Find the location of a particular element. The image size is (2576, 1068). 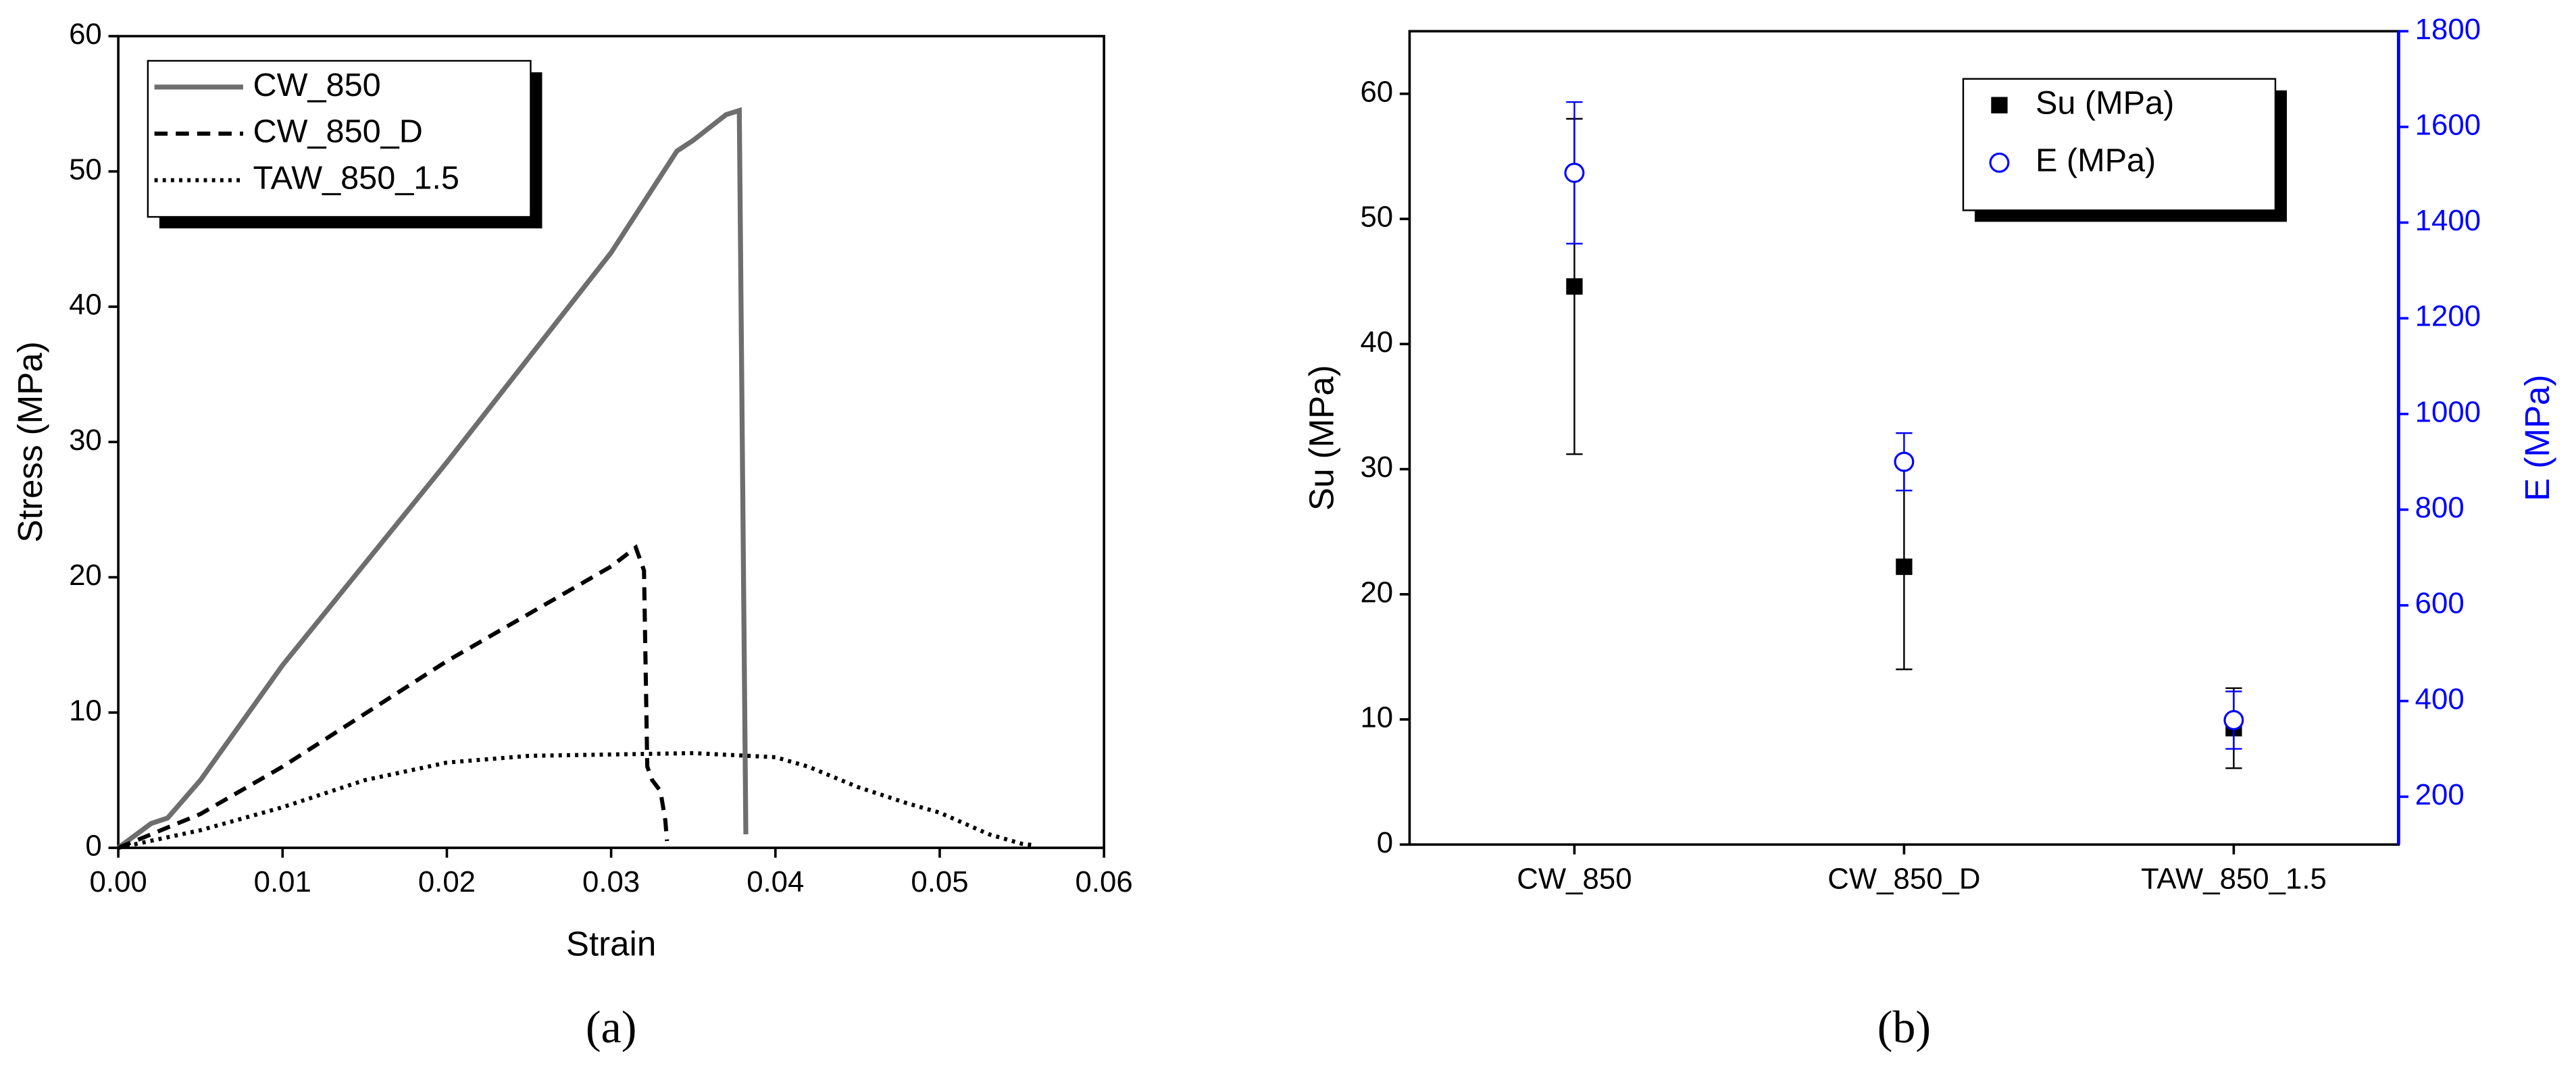

x-tick-label: 0.02 is located at coordinates (447, 882).